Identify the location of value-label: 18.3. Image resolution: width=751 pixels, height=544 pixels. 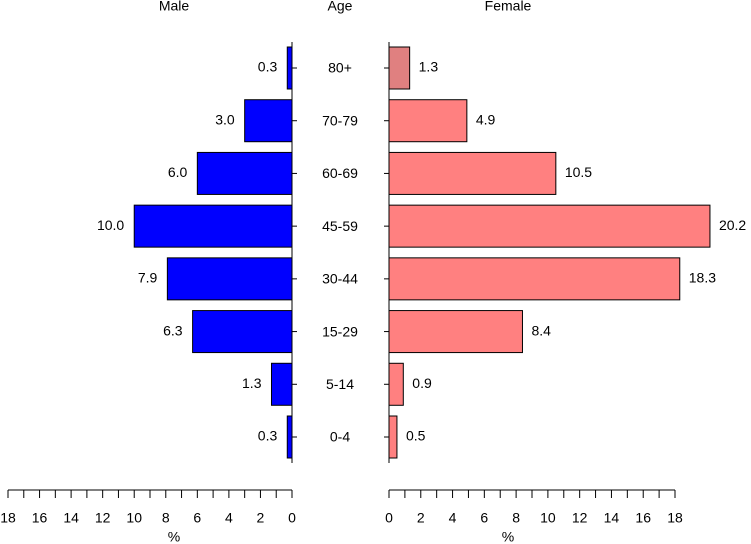
(702, 278).